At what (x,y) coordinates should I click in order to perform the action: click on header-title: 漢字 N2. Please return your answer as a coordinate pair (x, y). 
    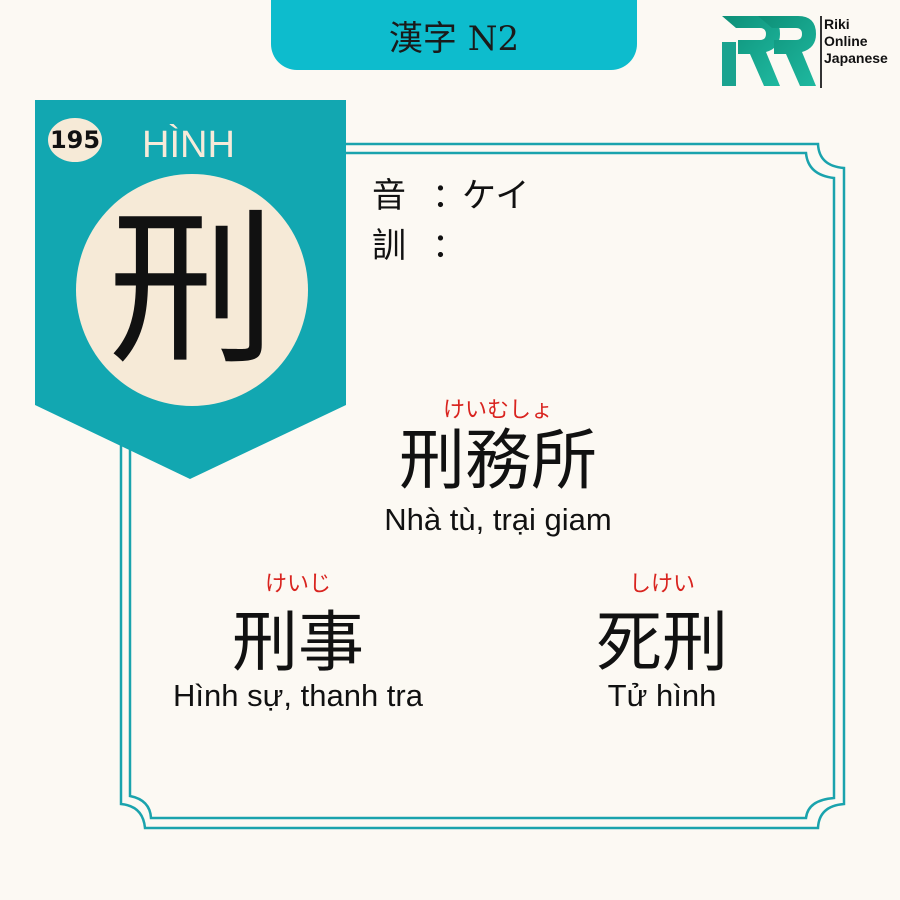
    Looking at the image, I should click on (454, 38).